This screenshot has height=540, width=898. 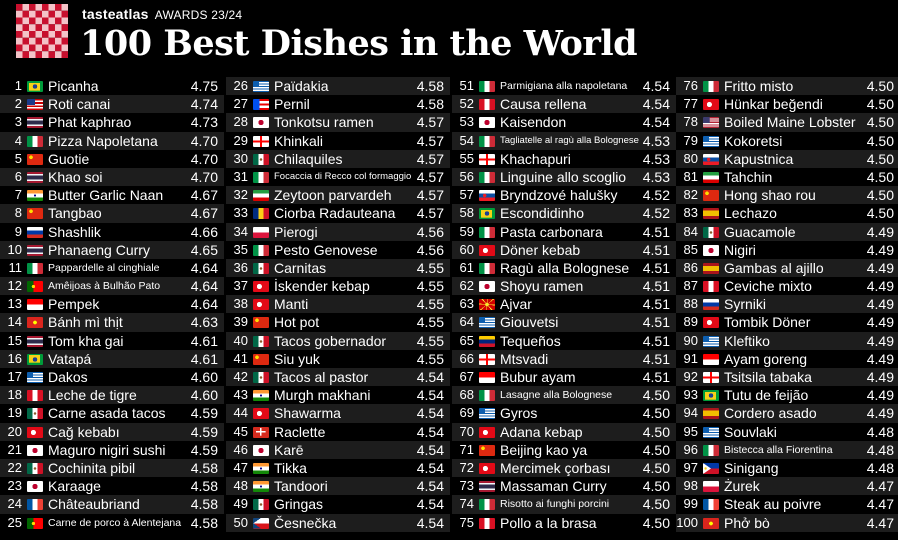 I want to click on table-row: 11 Pappardelle al cinghiale 4.64, so click(x=112, y=268).